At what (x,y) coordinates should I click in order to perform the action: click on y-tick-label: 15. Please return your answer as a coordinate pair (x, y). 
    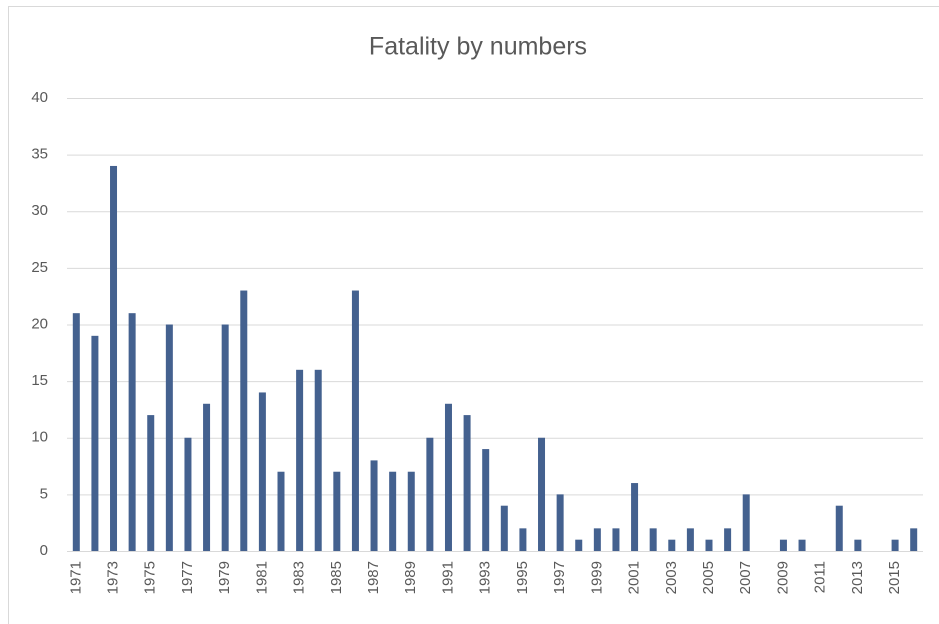
    Looking at the image, I should click on (39, 380).